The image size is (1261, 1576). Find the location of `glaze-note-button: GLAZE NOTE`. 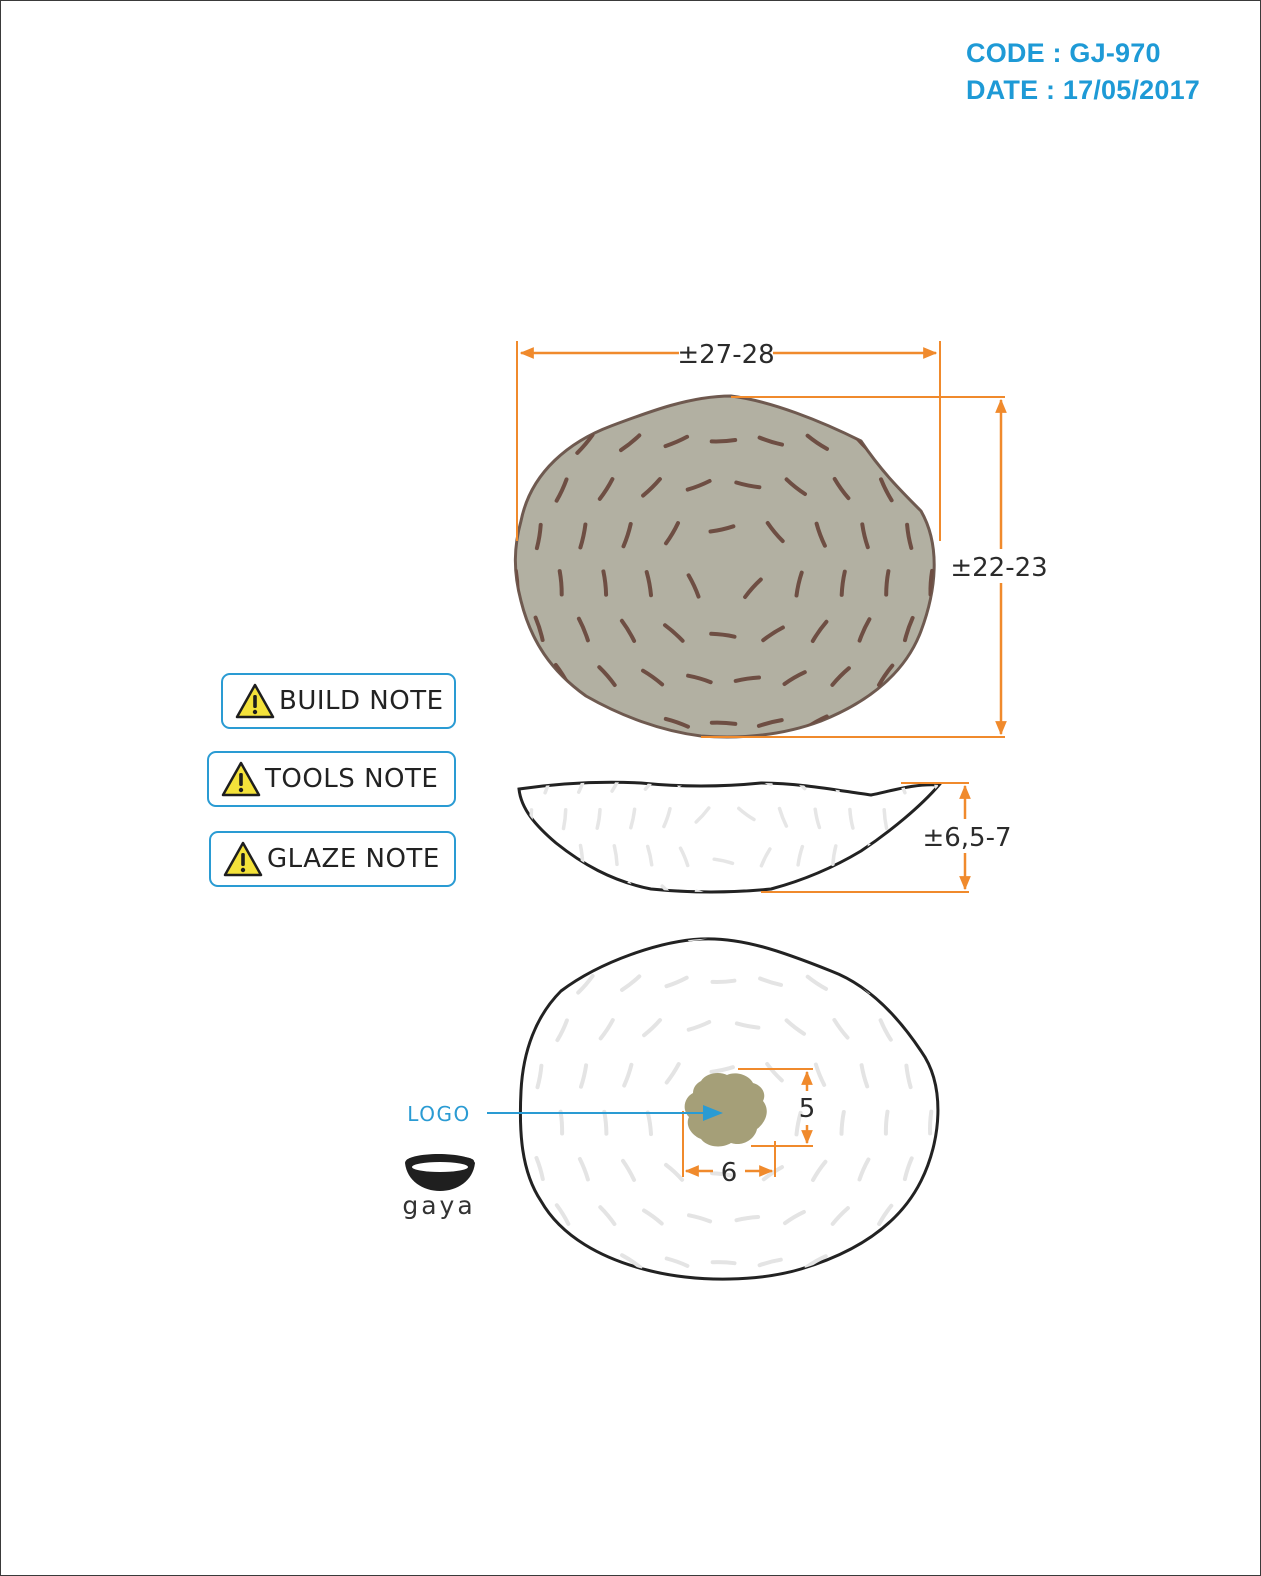

glaze-note-button: GLAZE NOTE is located at coordinates (332, 859).